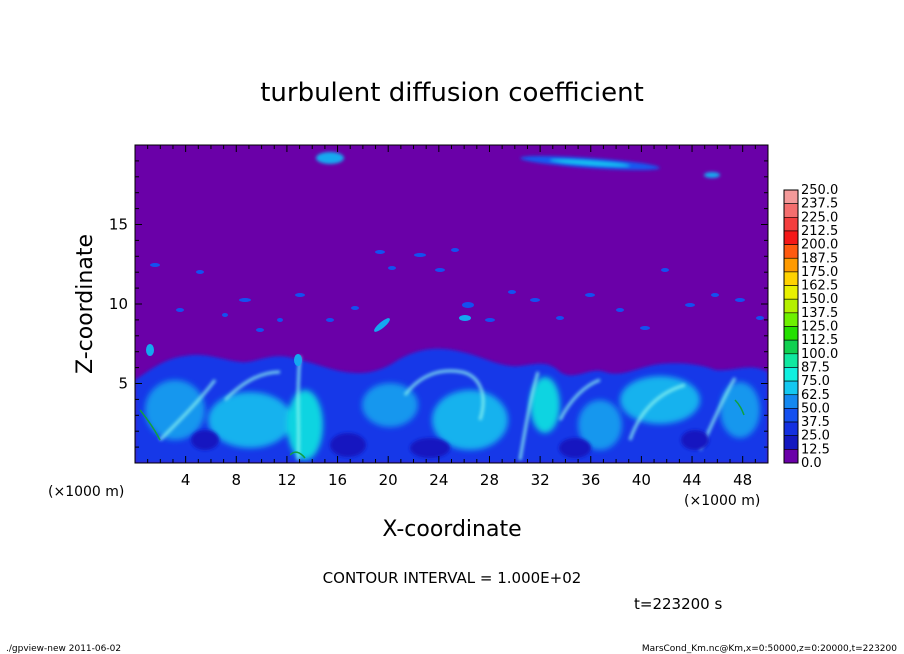  What do you see at coordinates (819, 272) in the screenshot?
I see `colorbar-tick-label: 175.0` at bounding box center [819, 272].